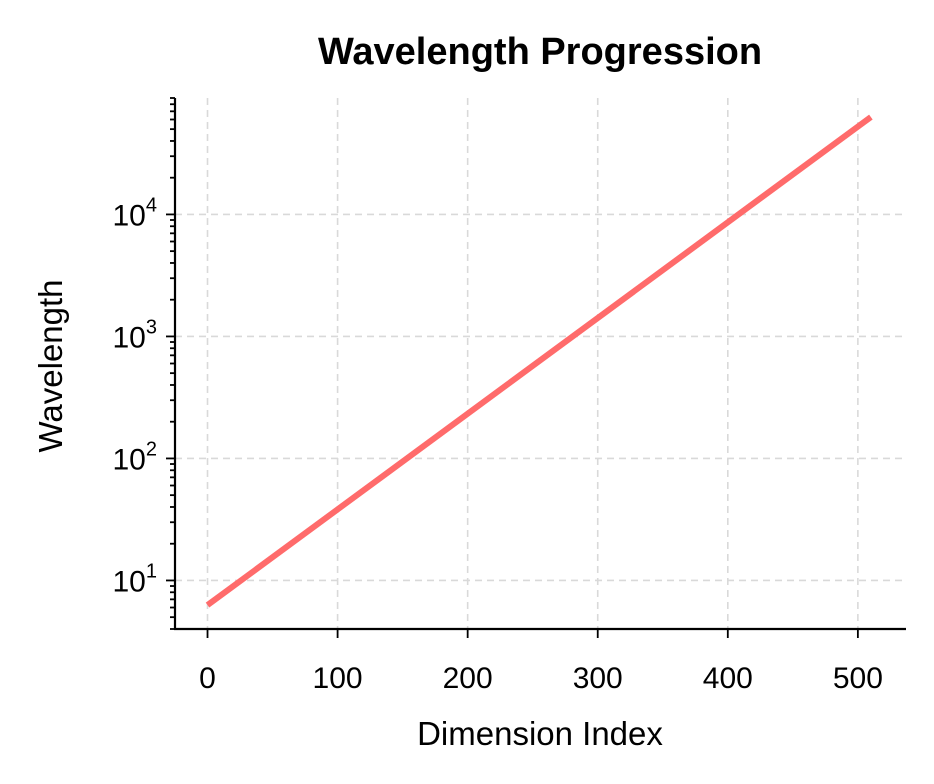 The image size is (934, 784). What do you see at coordinates (468, 678) in the screenshot?
I see `x-tick-label: 200` at bounding box center [468, 678].